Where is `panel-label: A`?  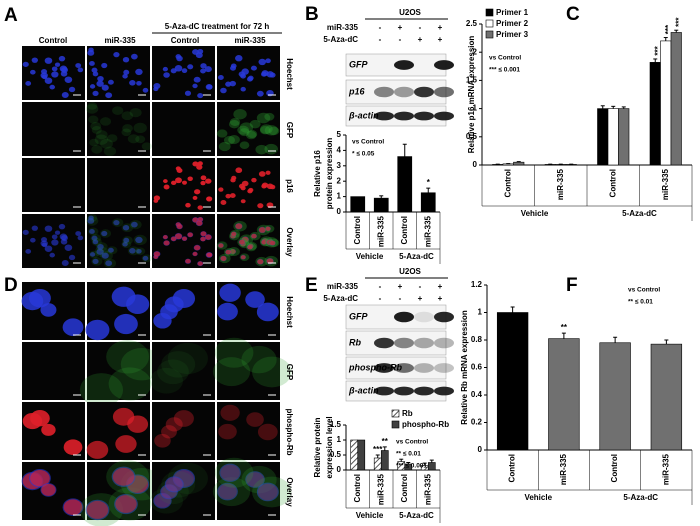 panel-label: A is located at coordinates (11, 15).